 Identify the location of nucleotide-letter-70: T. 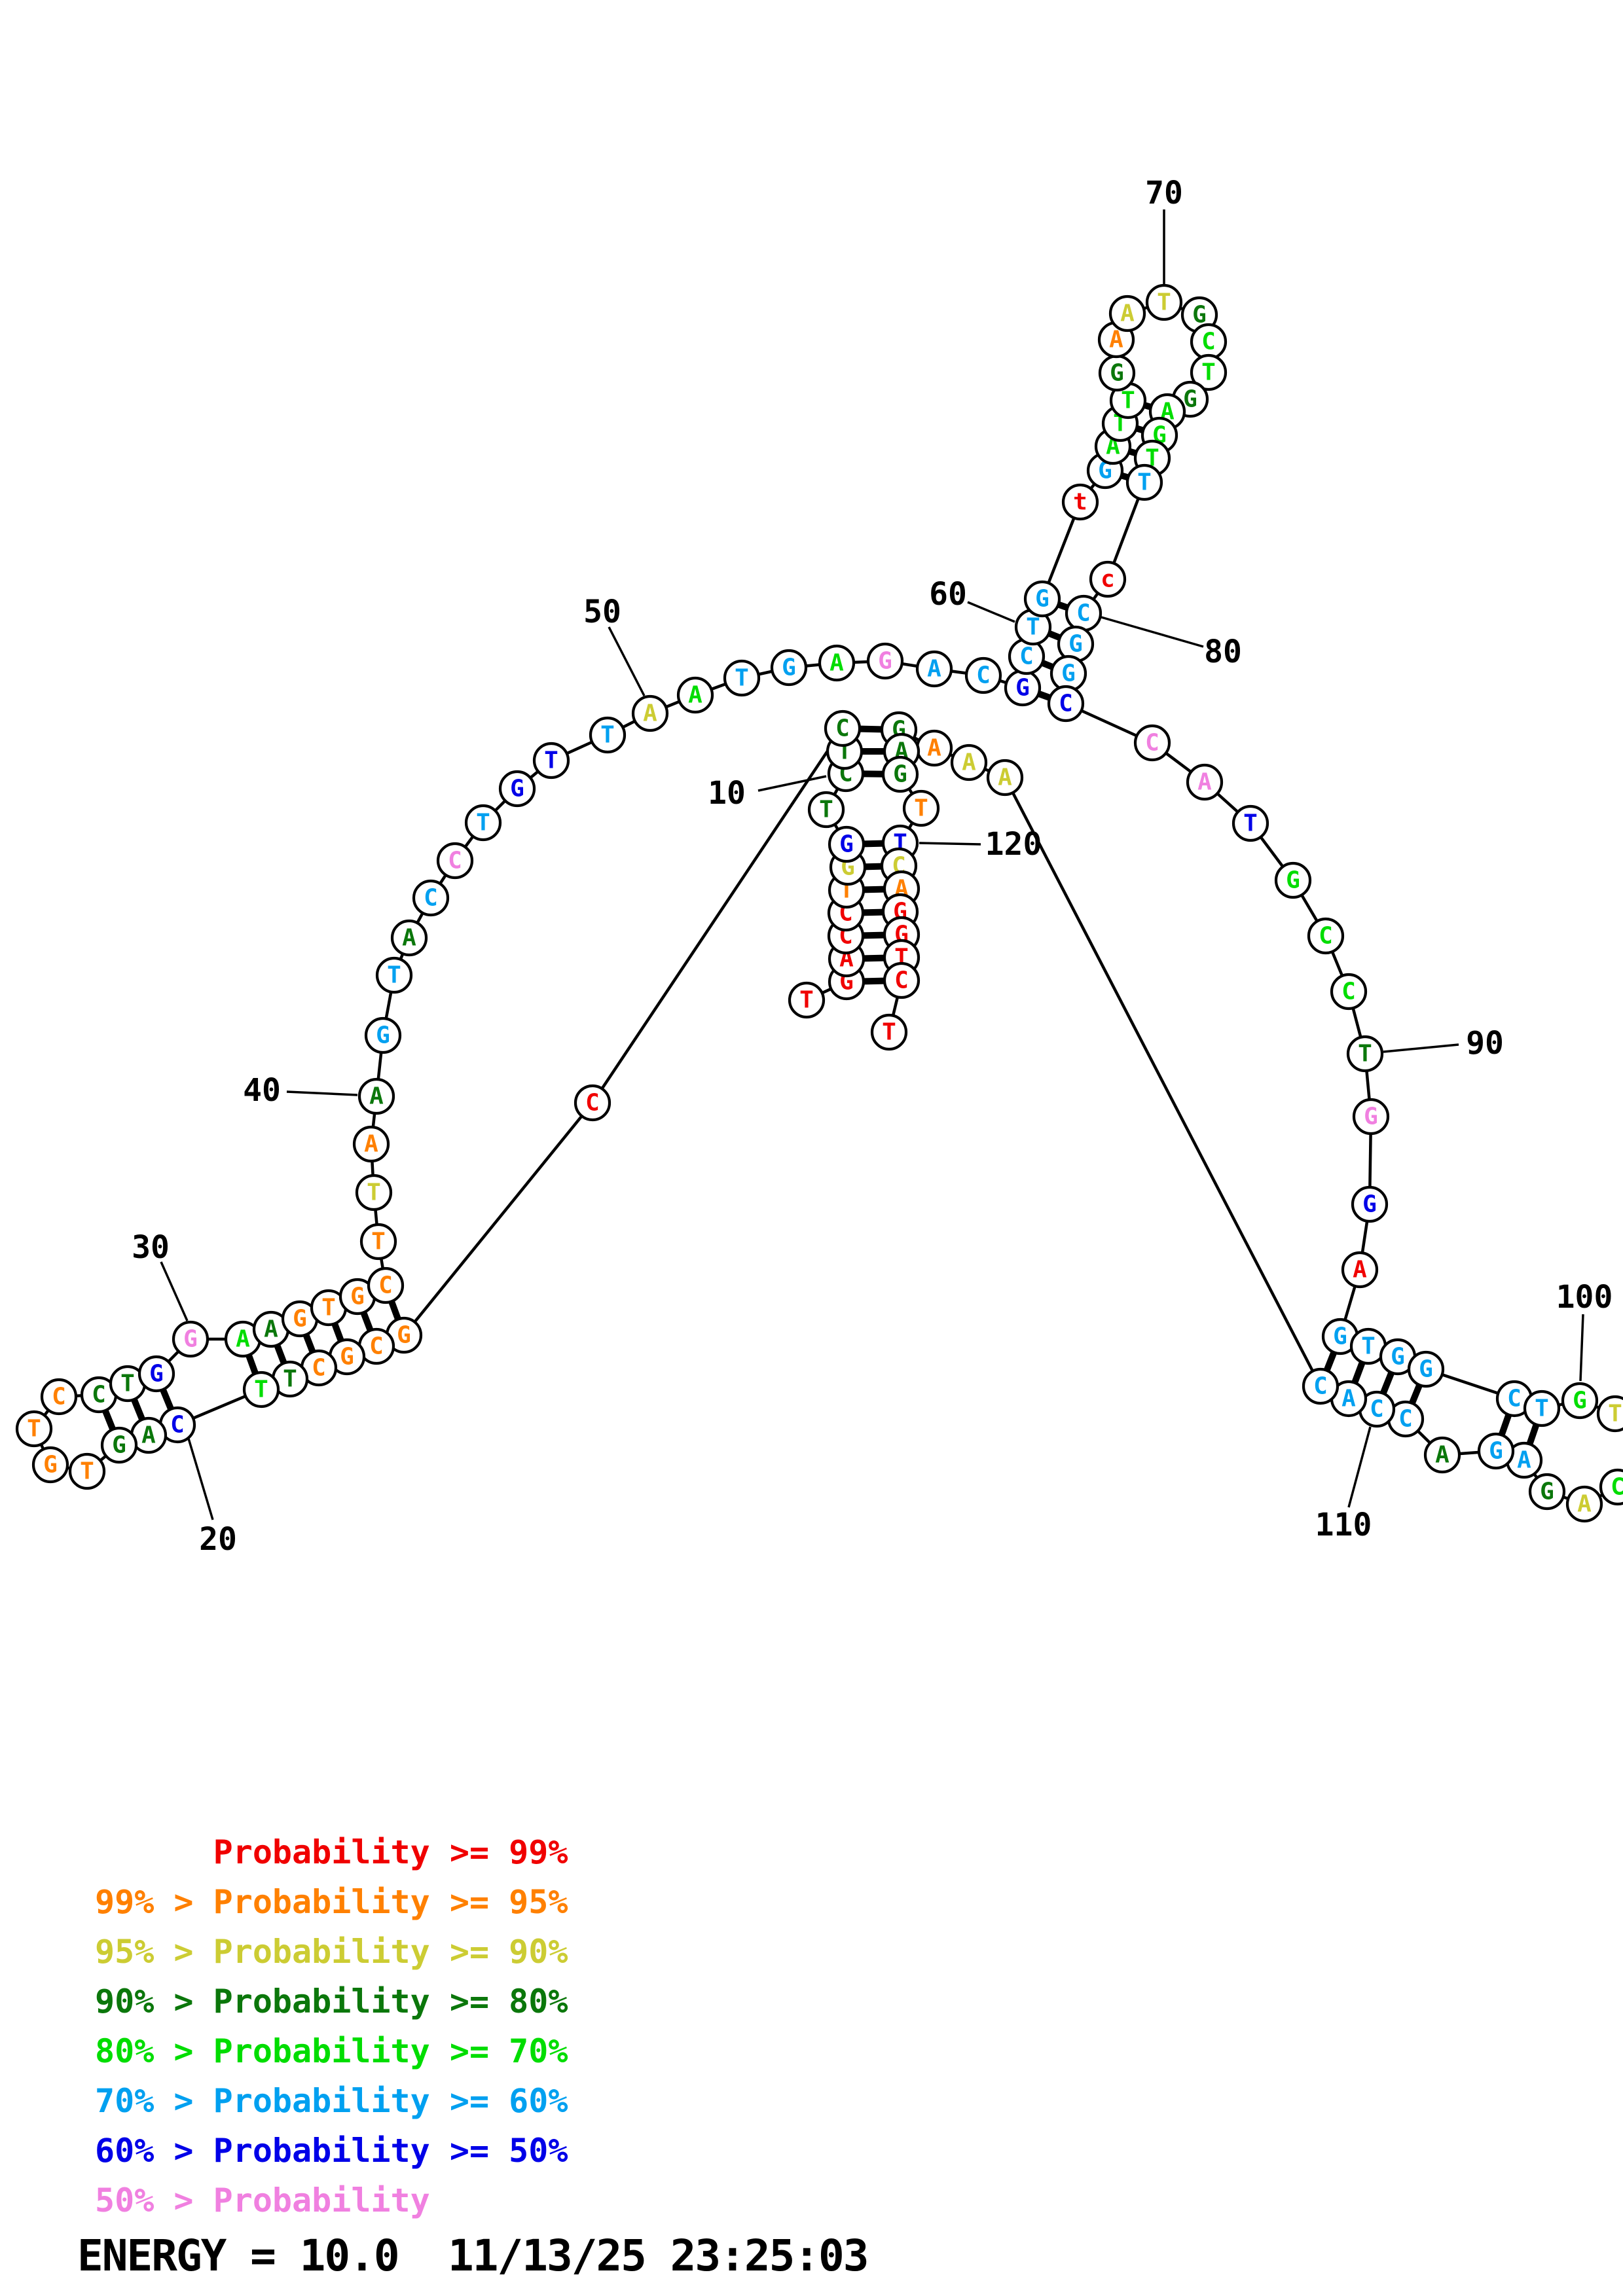
(1164, 302).